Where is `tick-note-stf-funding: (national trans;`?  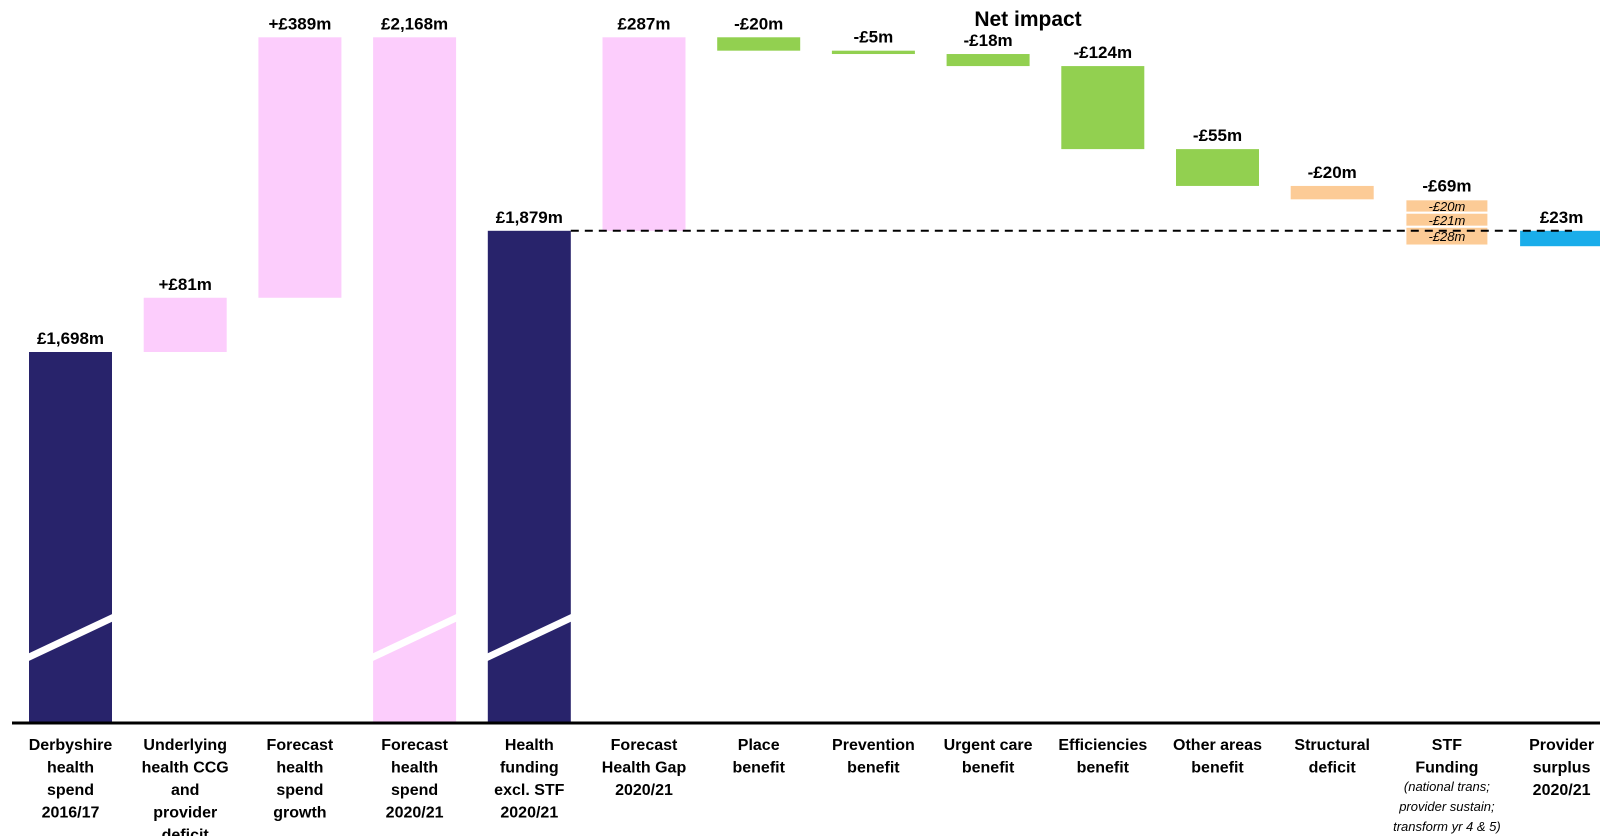 tick-note-stf-funding: (national trans; is located at coordinates (1447, 786).